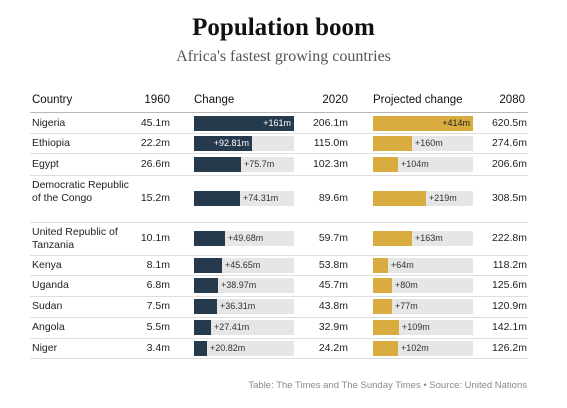  What do you see at coordinates (333, 306) in the screenshot?
I see `value-2020: 43.8m` at bounding box center [333, 306].